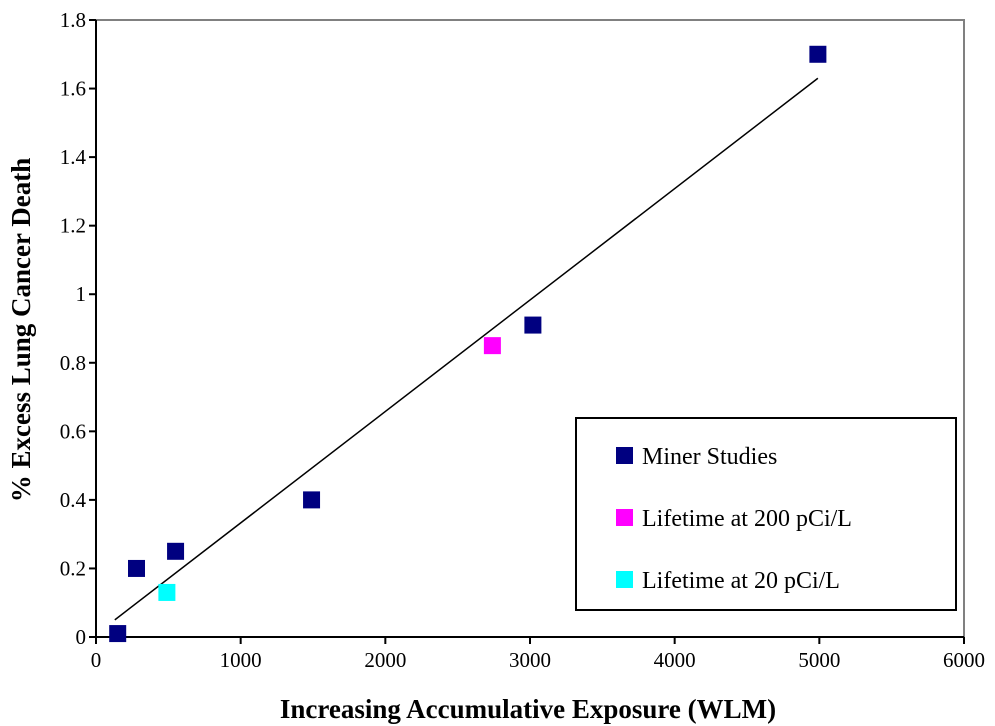  What do you see at coordinates (73, 89) in the screenshot?
I see `y-tick-label: 1.6` at bounding box center [73, 89].